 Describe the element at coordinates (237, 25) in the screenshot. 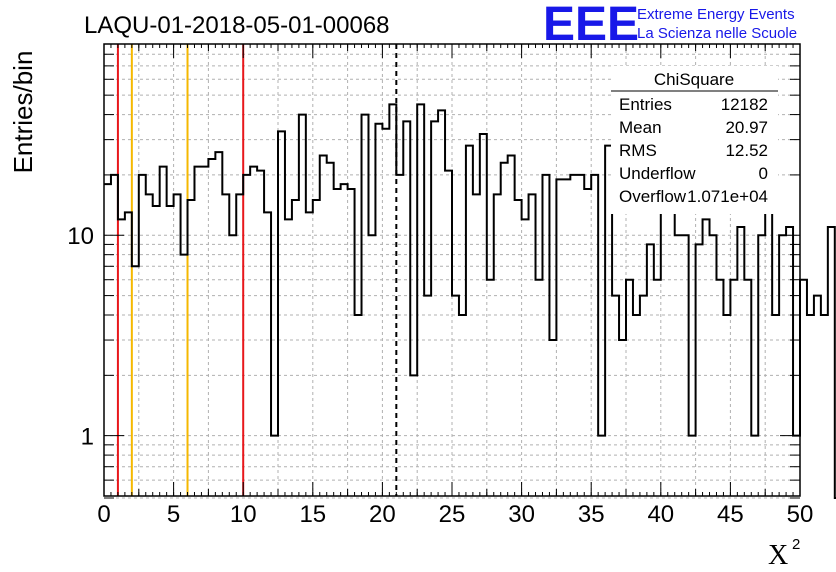

I see `chart-title: LAQU-01-2018-05-01-00068` at that location.